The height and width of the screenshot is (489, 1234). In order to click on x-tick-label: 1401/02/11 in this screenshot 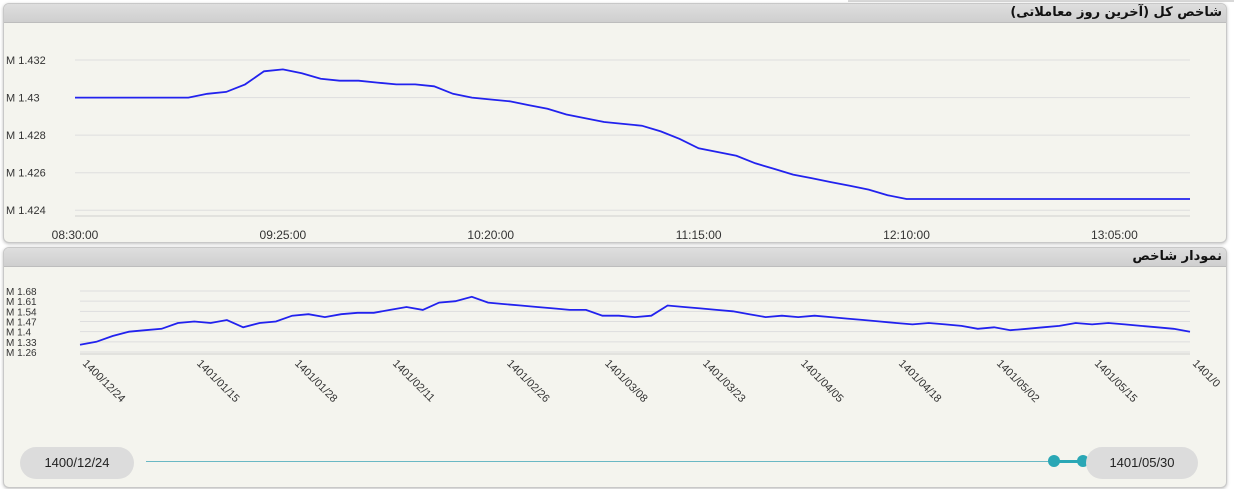, I will do `click(413, 381)`.